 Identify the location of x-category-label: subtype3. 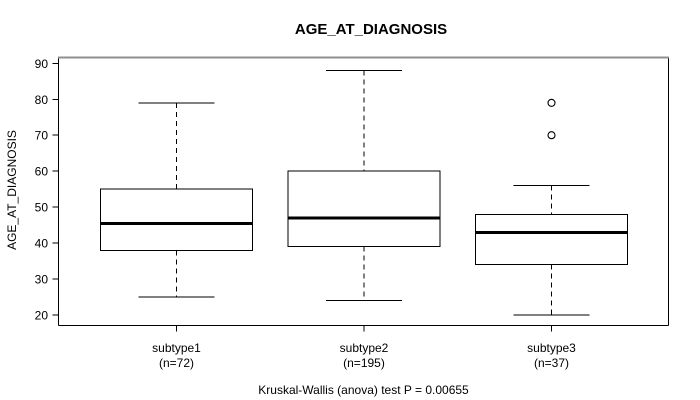
(551, 348).